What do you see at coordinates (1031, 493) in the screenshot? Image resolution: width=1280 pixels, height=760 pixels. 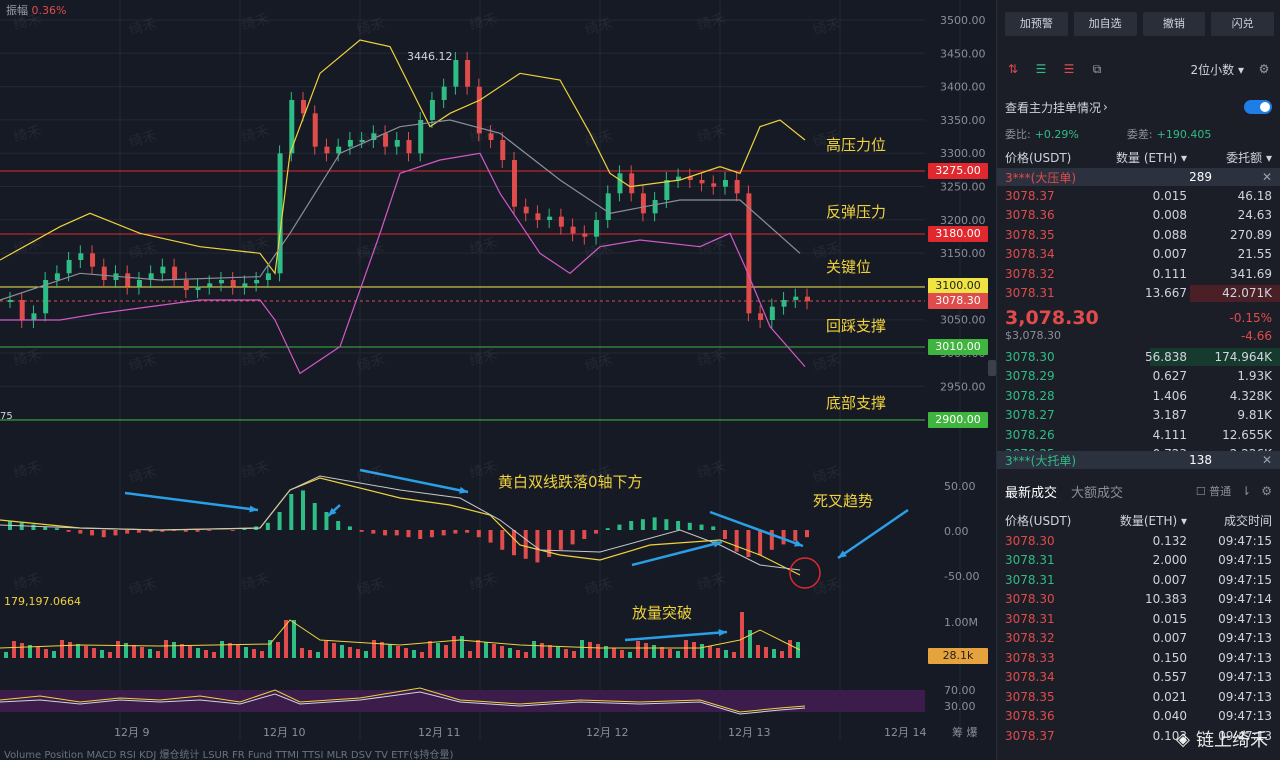 I see `tab-latest-trades: 最新成交` at bounding box center [1031, 493].